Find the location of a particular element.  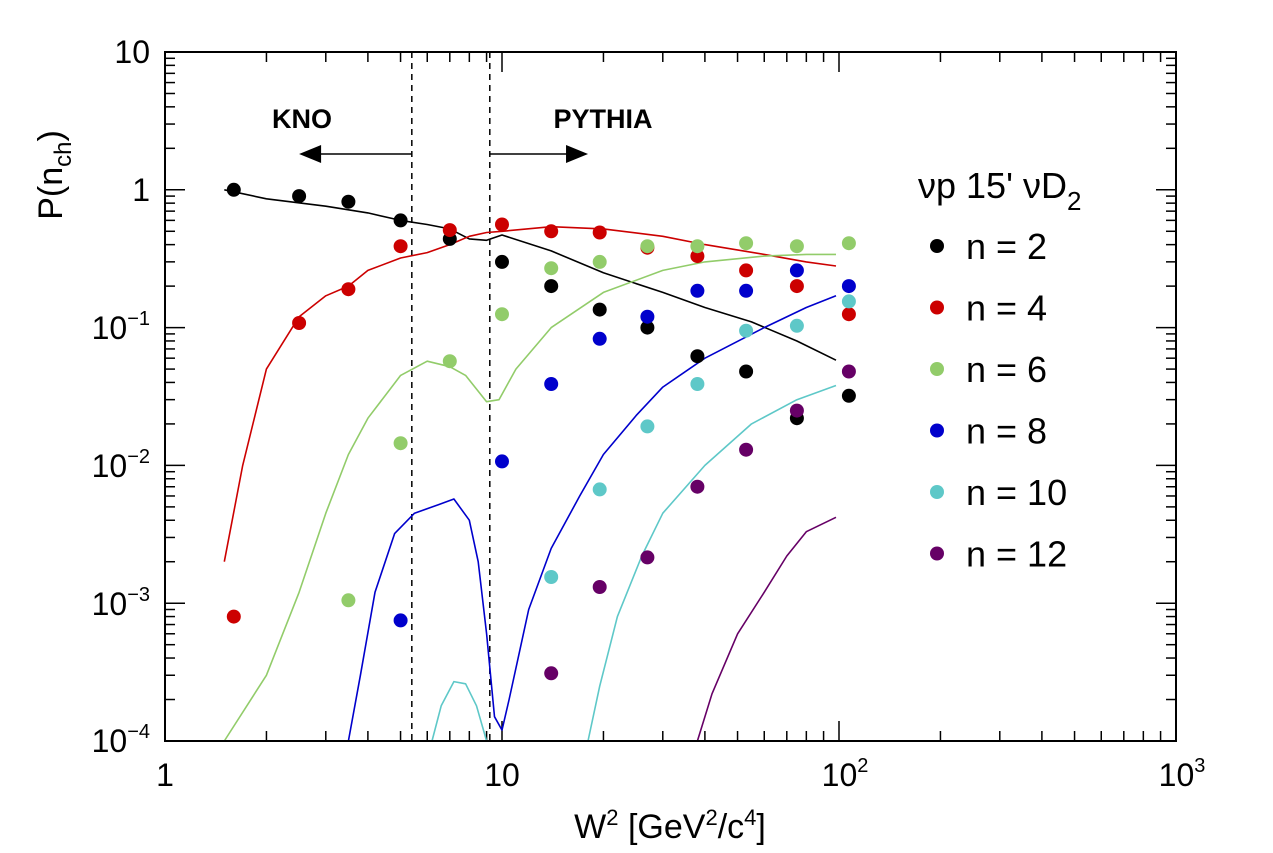

legend-label: n = 8 is located at coordinates (1006, 431).